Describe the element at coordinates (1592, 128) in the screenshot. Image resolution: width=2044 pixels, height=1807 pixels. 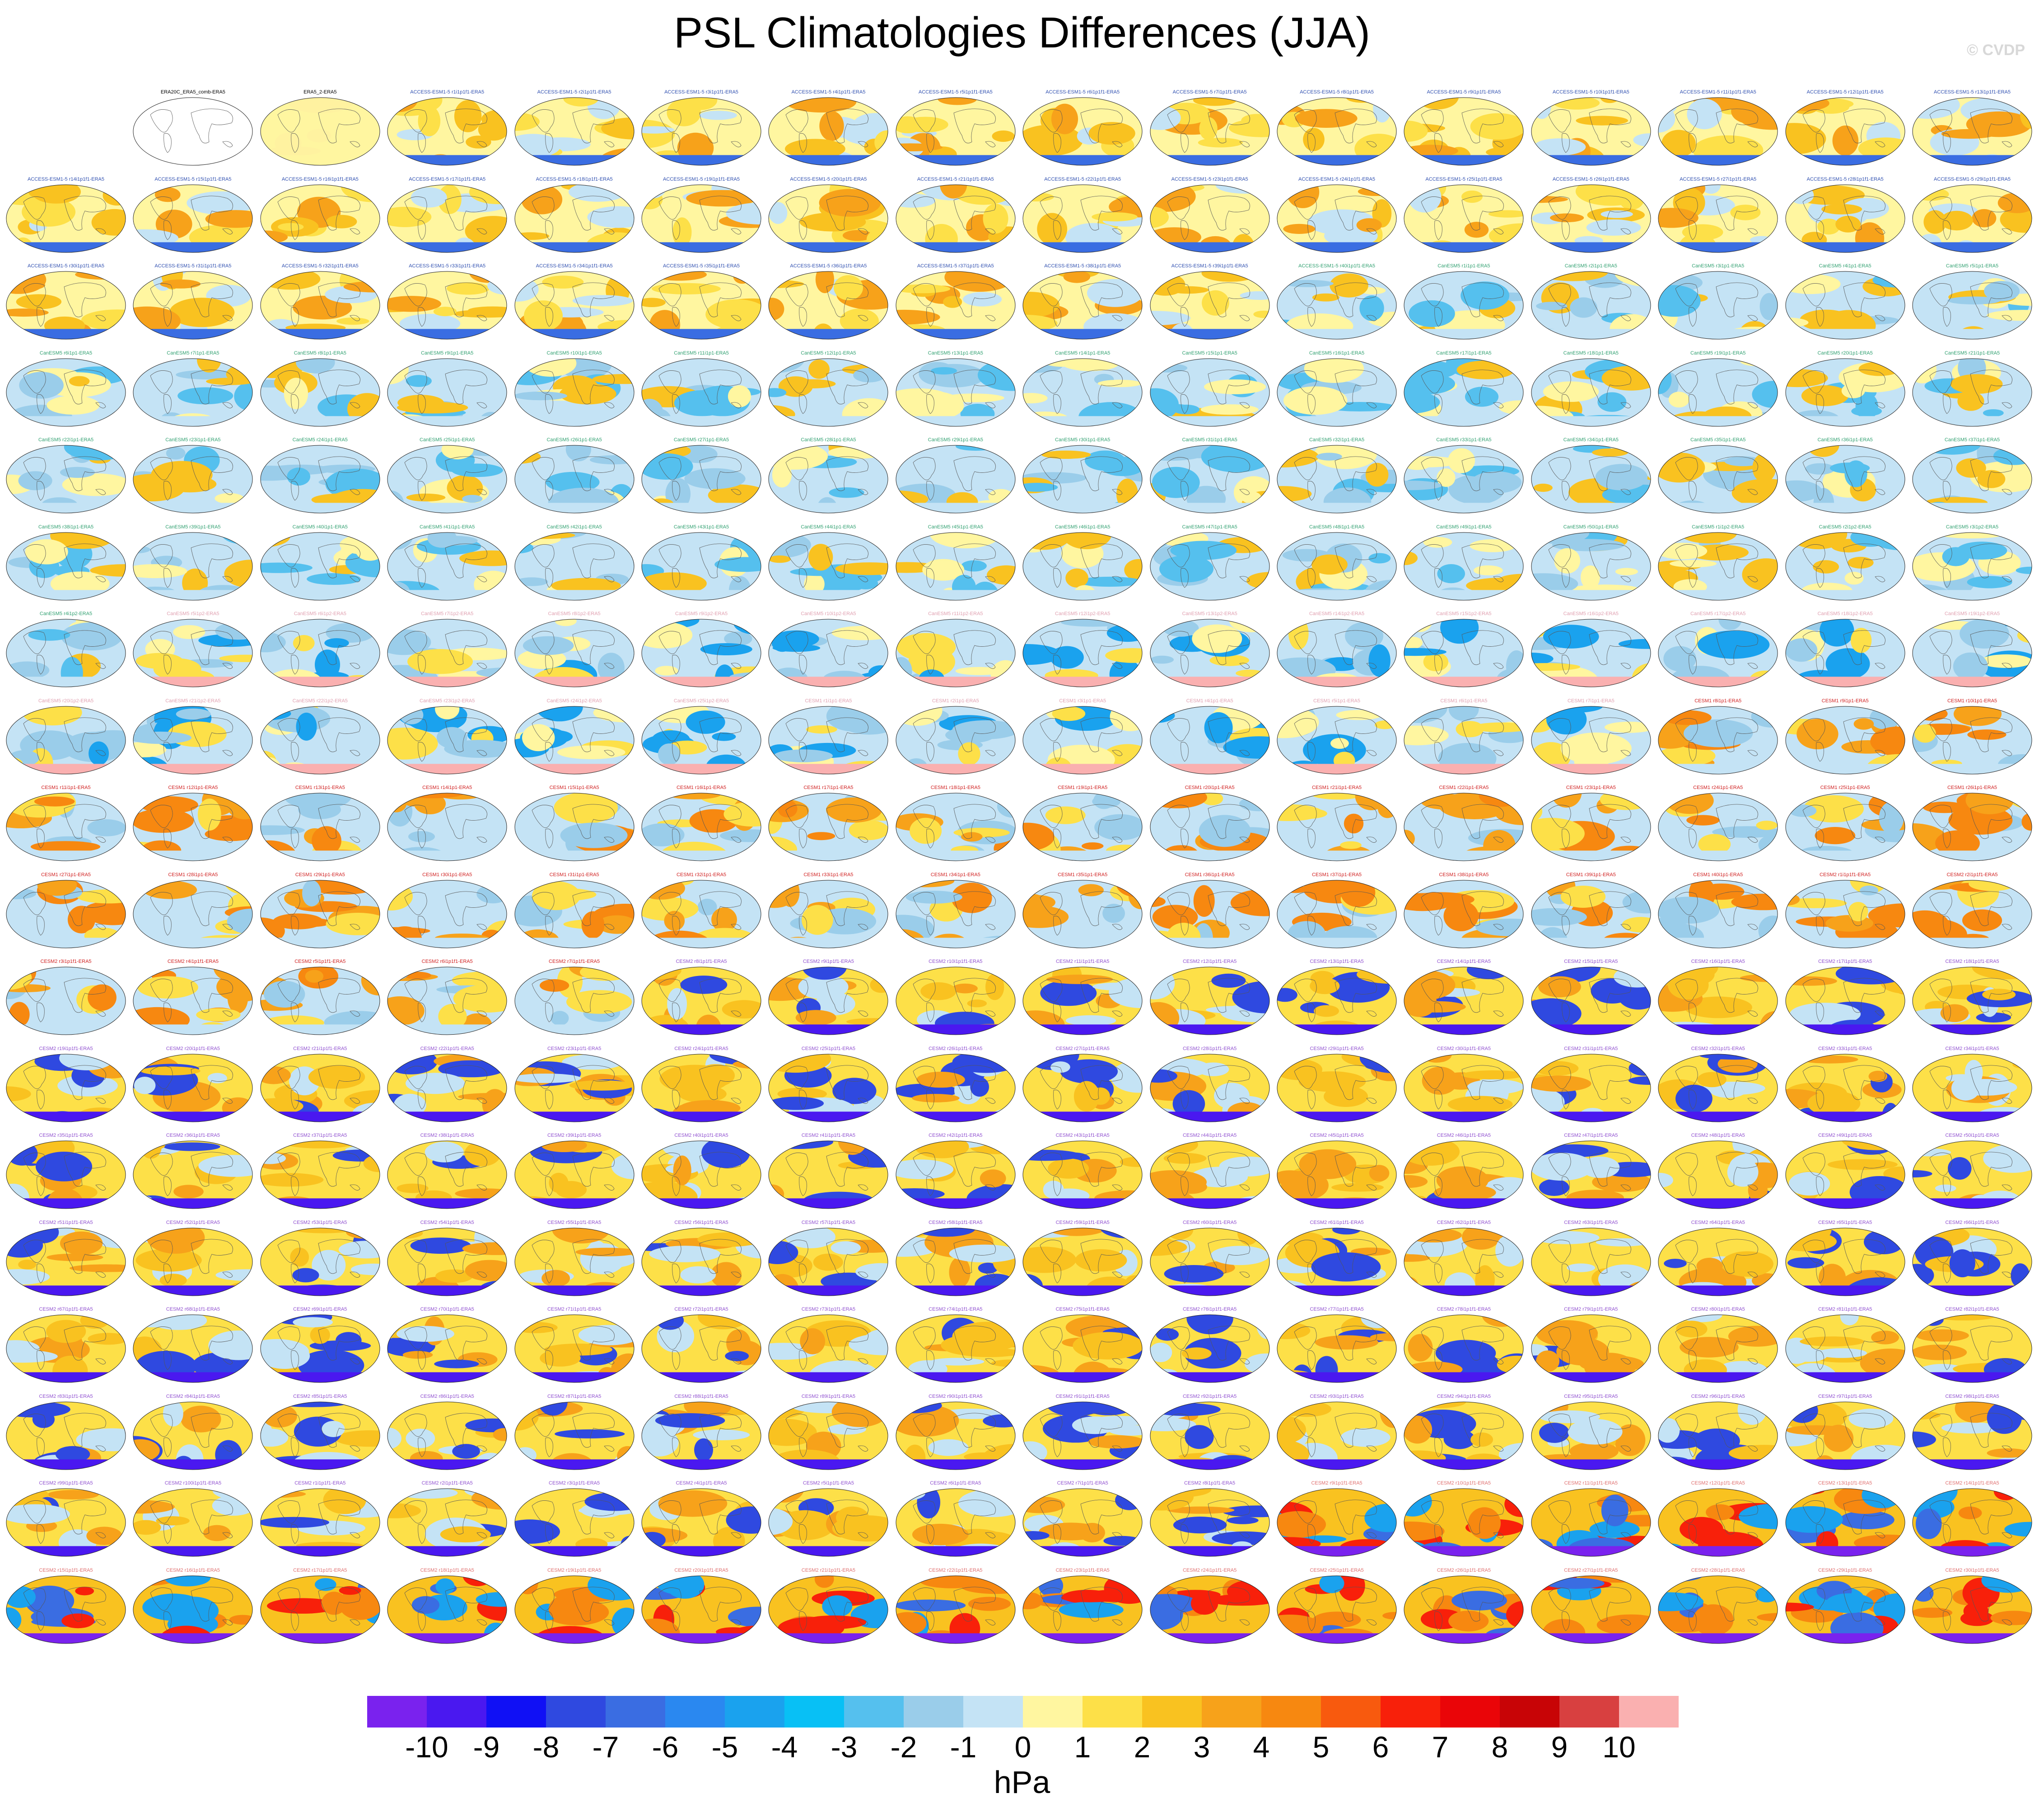
I see `map-panel: ACCESS-ESM1-5 r10i1p1f1-ERA5` at that location.